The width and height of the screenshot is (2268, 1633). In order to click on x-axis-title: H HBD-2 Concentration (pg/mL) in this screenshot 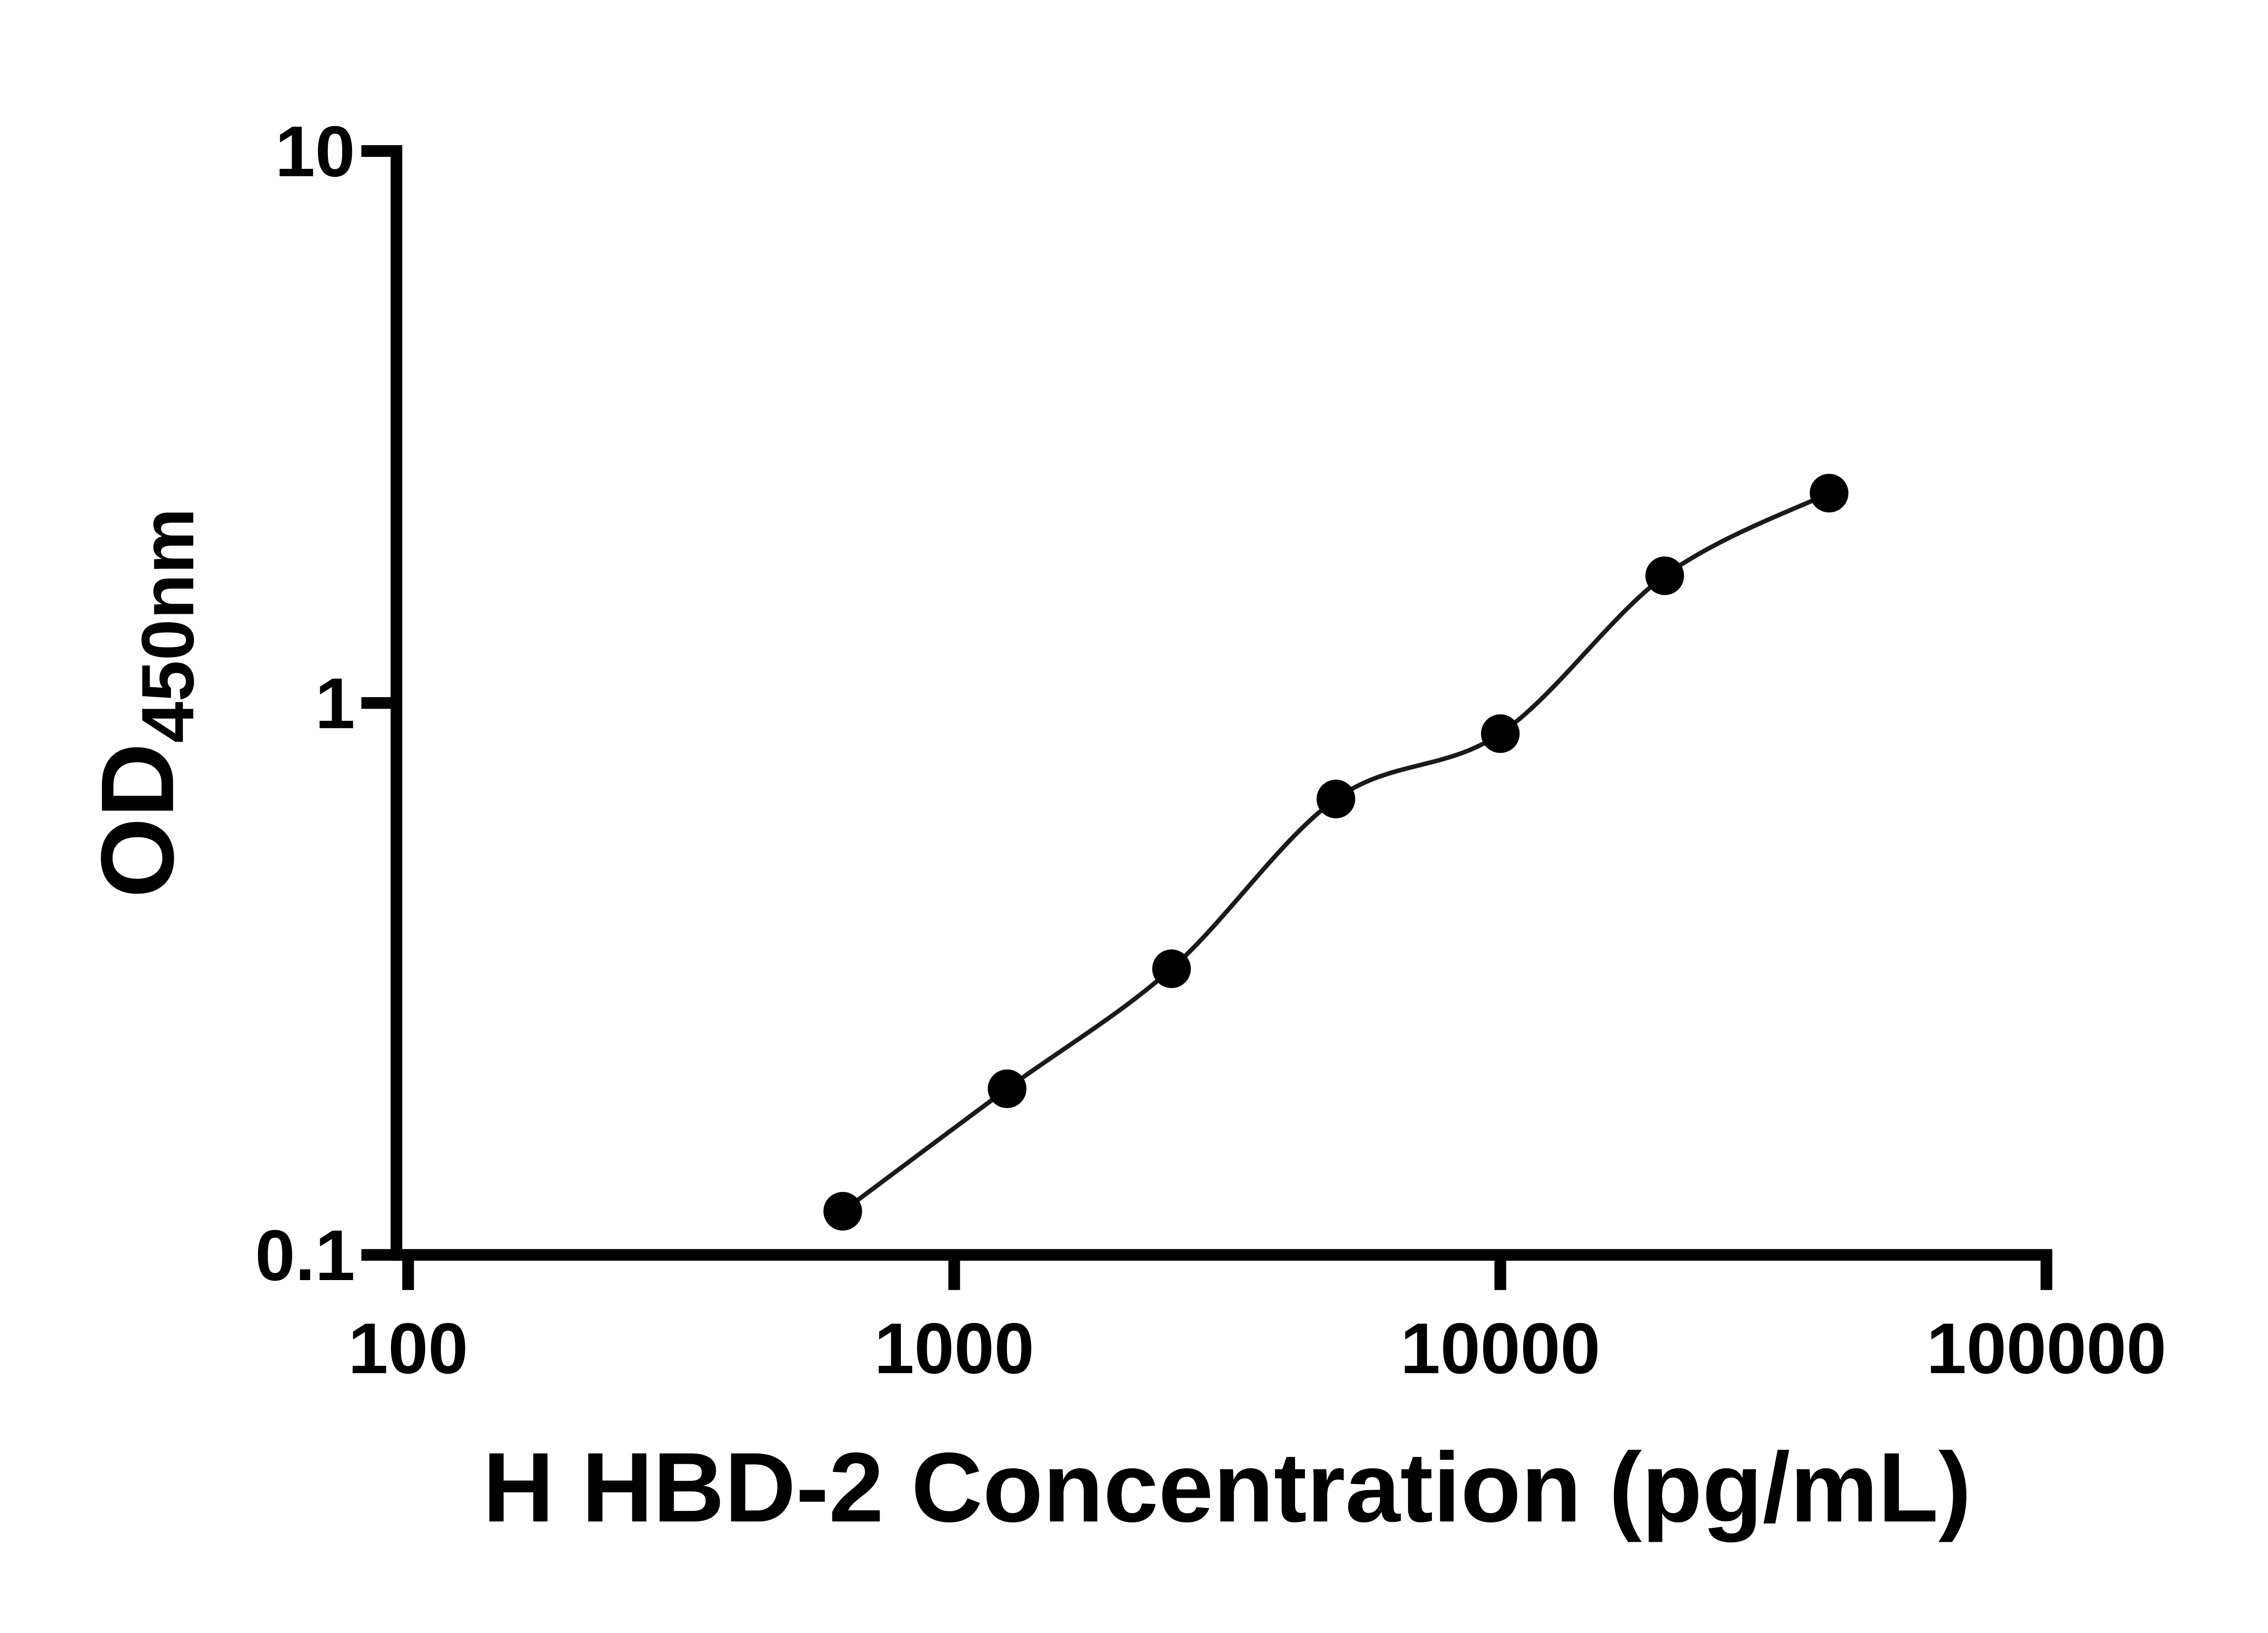, I will do `click(1227, 1488)`.